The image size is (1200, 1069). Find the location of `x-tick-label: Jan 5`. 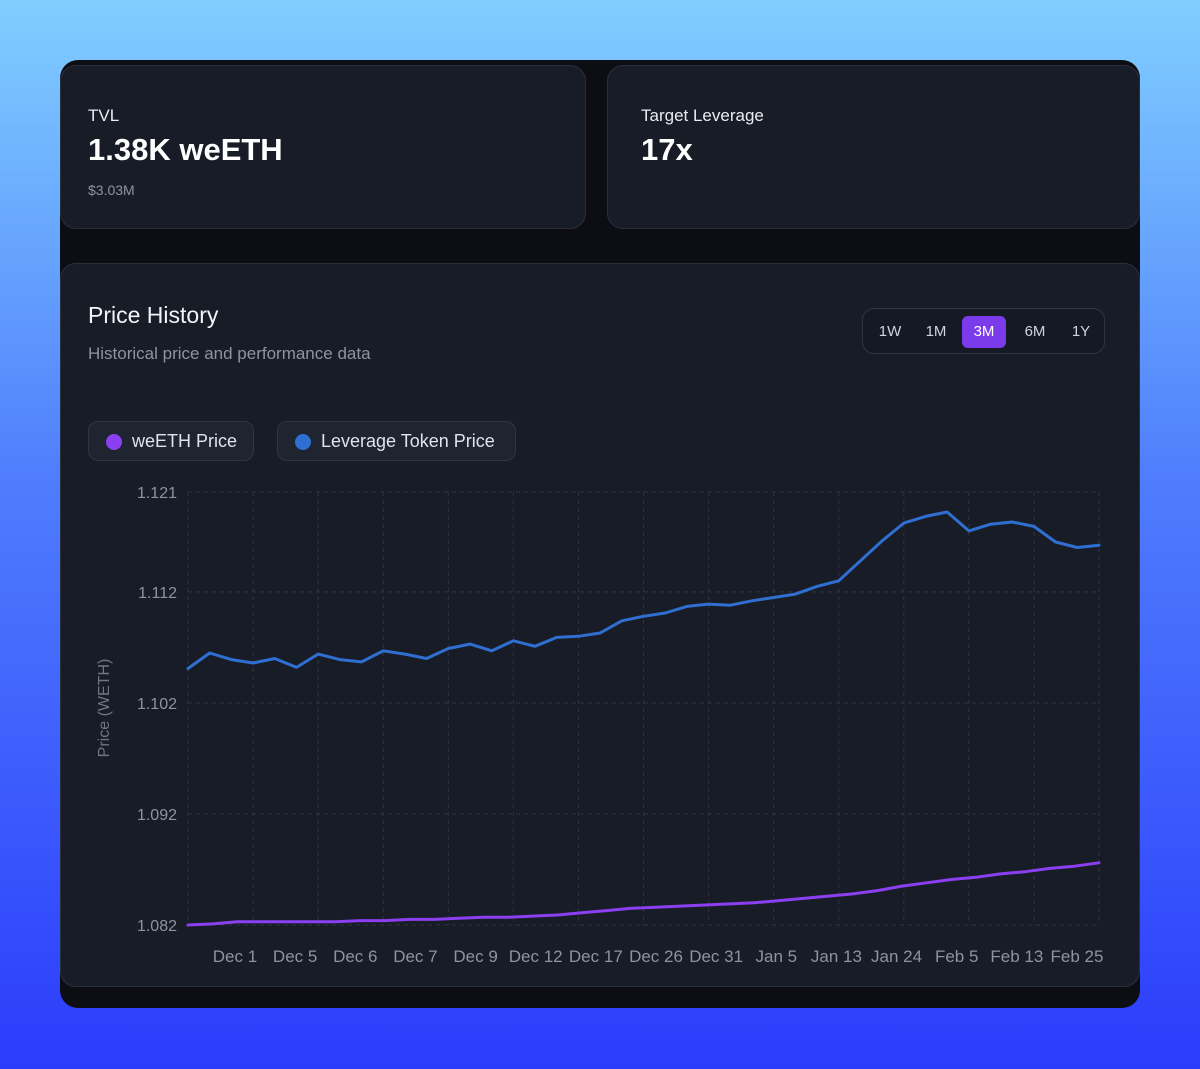

x-tick-label: Jan 5 is located at coordinates (776, 956).